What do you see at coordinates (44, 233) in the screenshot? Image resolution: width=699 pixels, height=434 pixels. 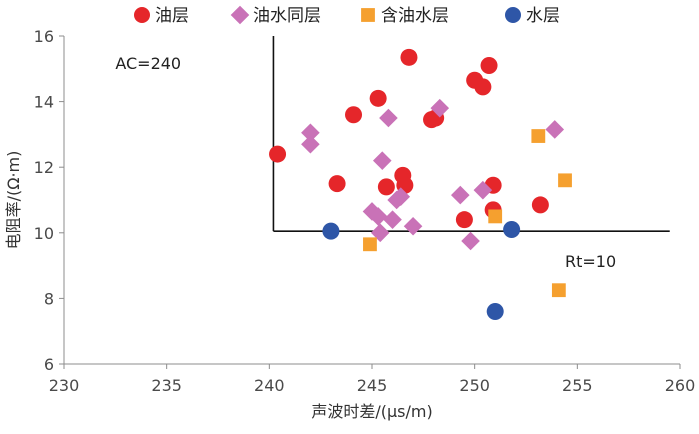 I see `y-tick-label: 10` at bounding box center [44, 233].